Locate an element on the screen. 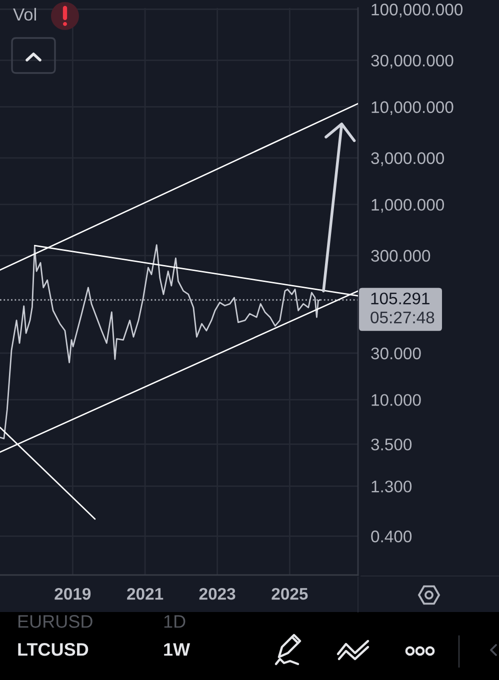  text: LTCUSD is located at coordinates (53, 649).